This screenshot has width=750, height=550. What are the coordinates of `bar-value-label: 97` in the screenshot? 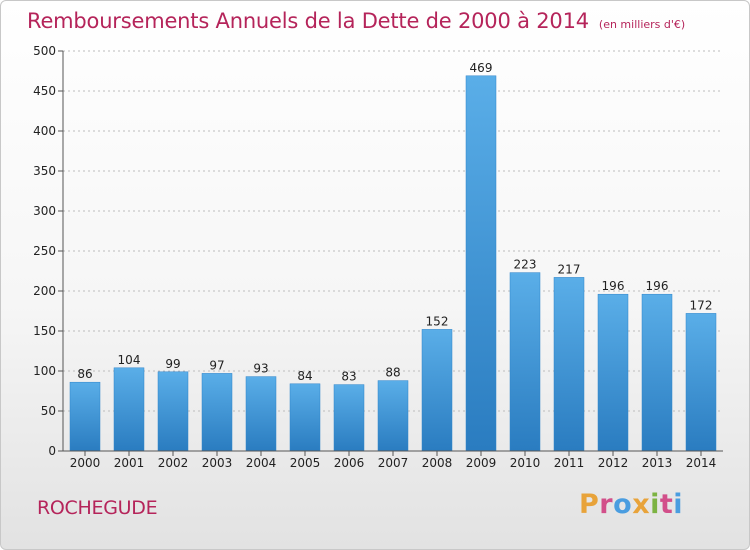 It's located at (216, 365).